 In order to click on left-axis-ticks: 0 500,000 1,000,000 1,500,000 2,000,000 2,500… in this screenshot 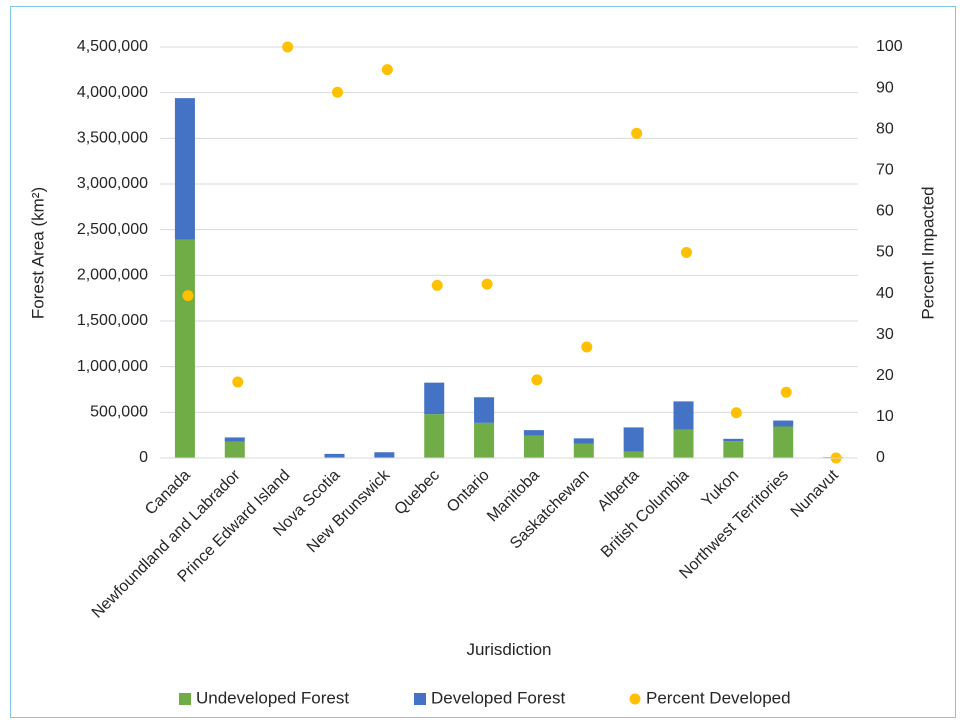, I will do `click(112, 252)`.